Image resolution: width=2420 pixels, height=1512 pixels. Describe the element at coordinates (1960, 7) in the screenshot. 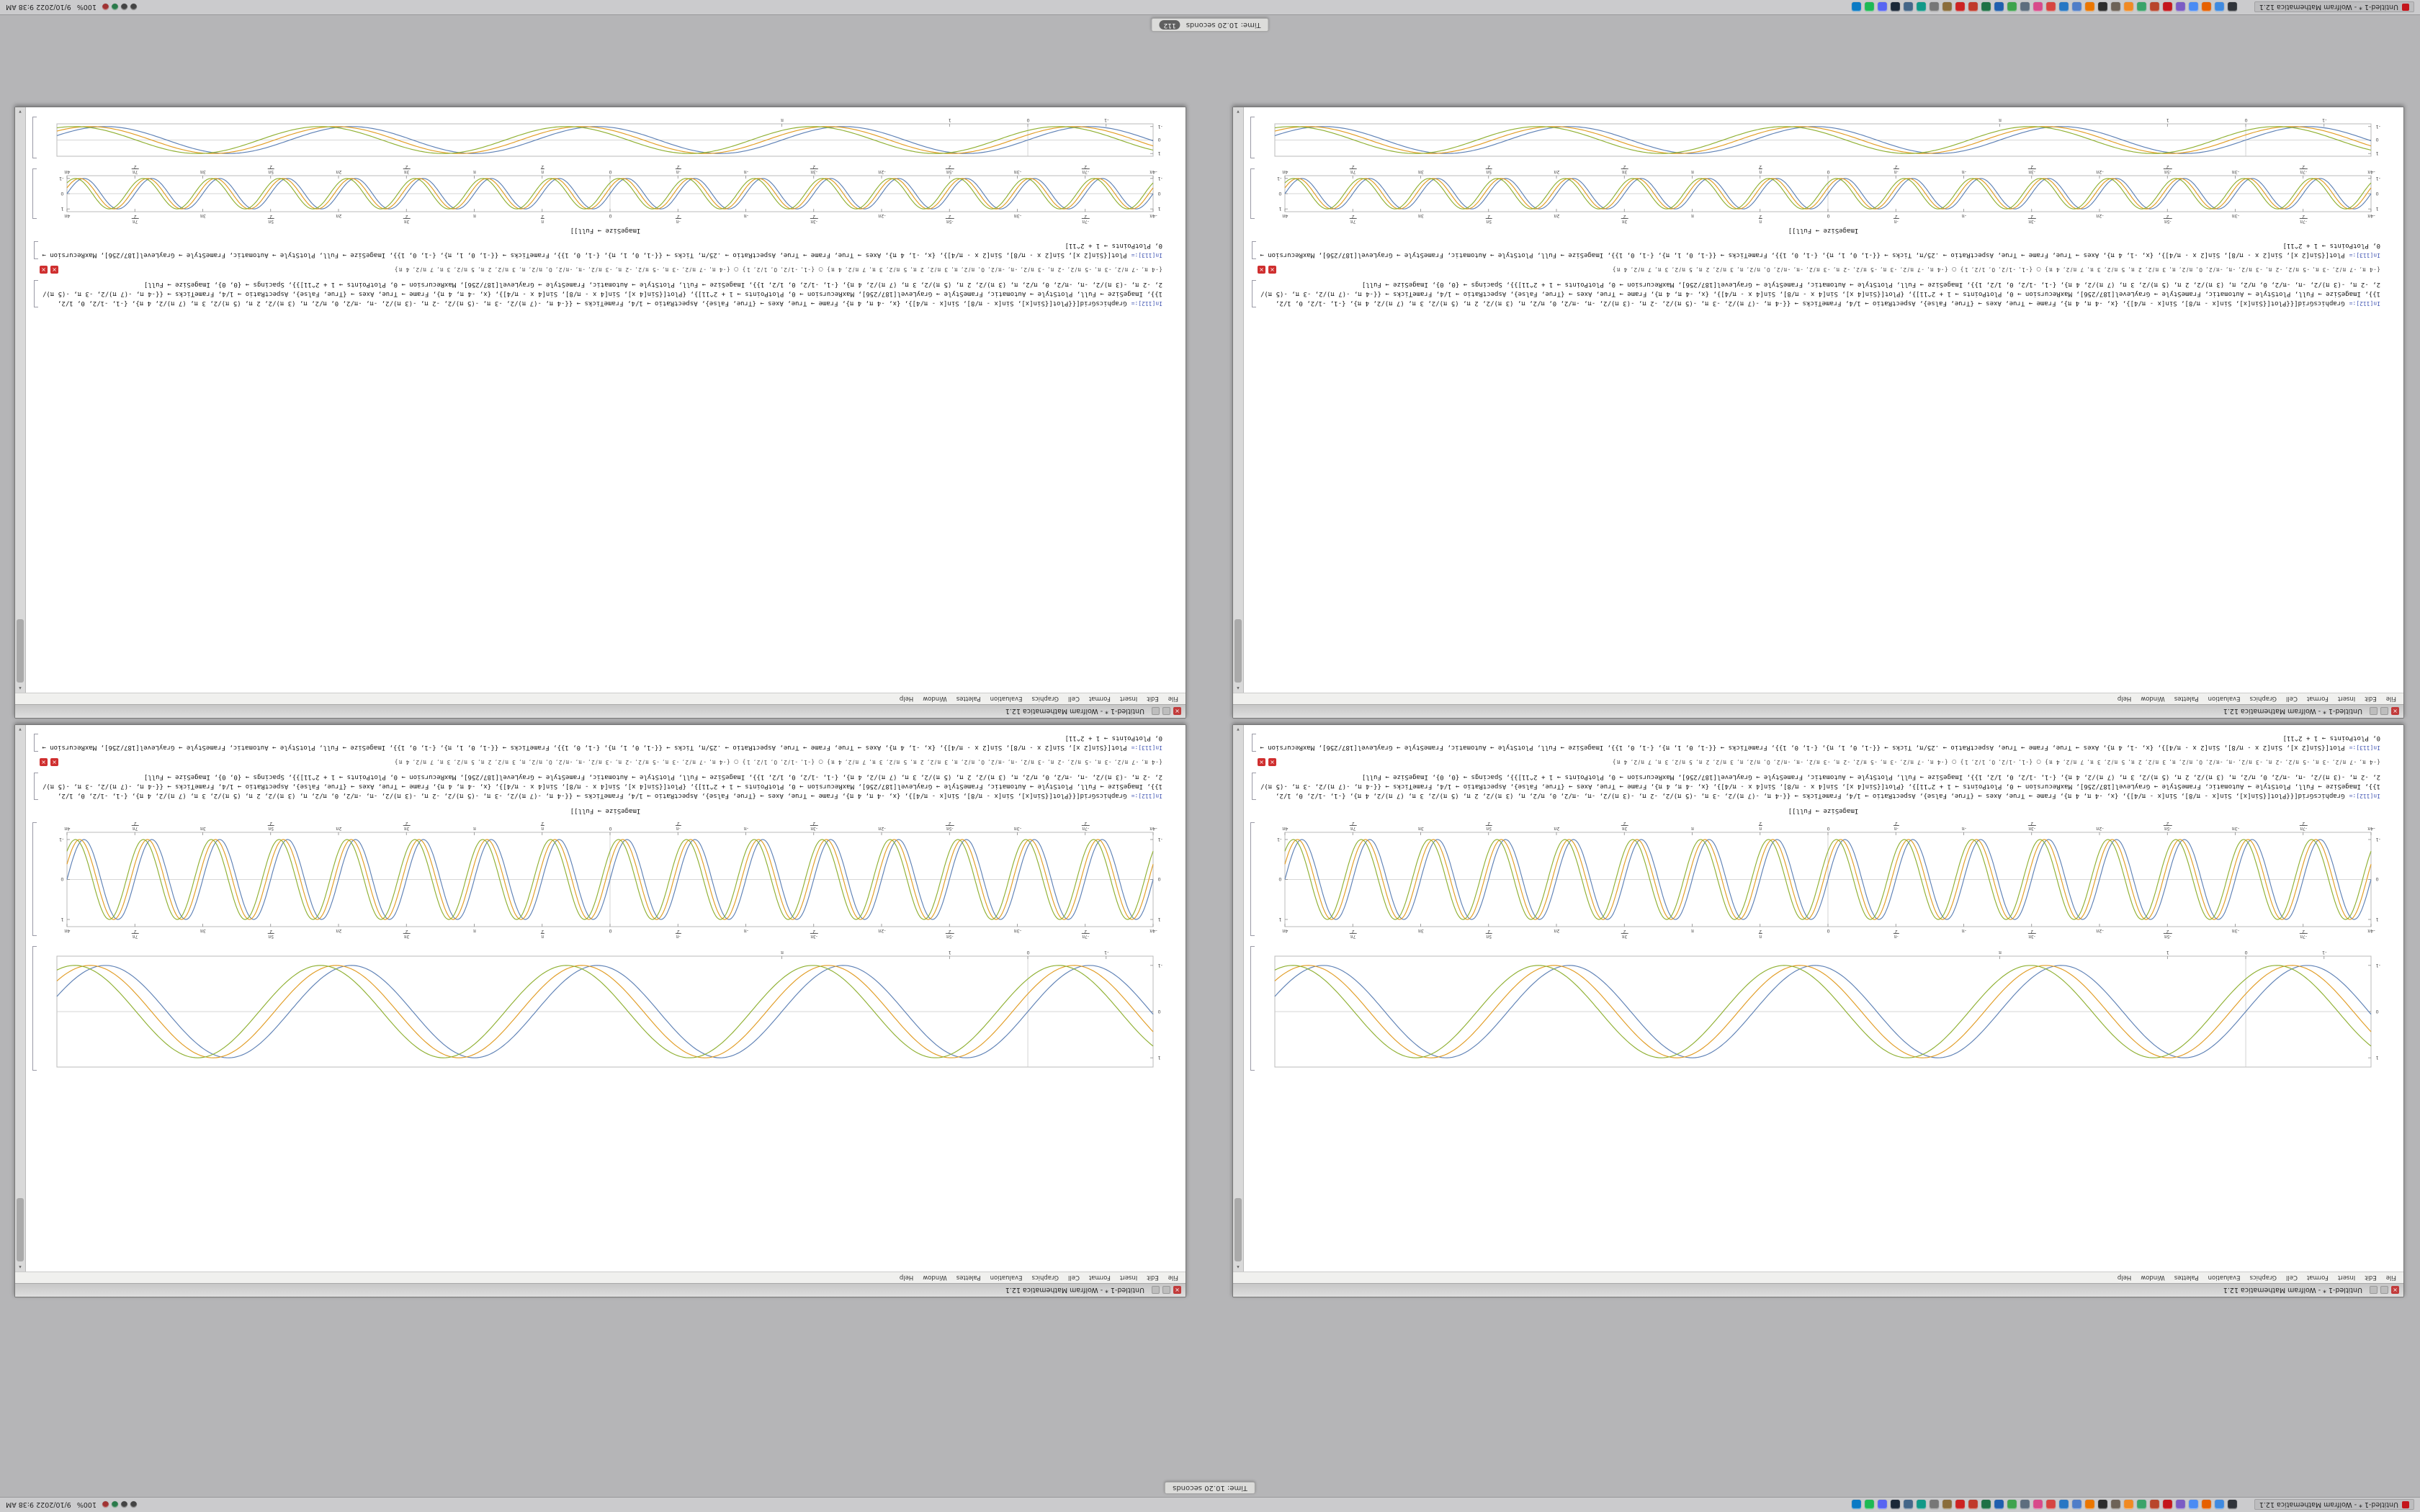

I see `pdf-viewer-icon` at that location.